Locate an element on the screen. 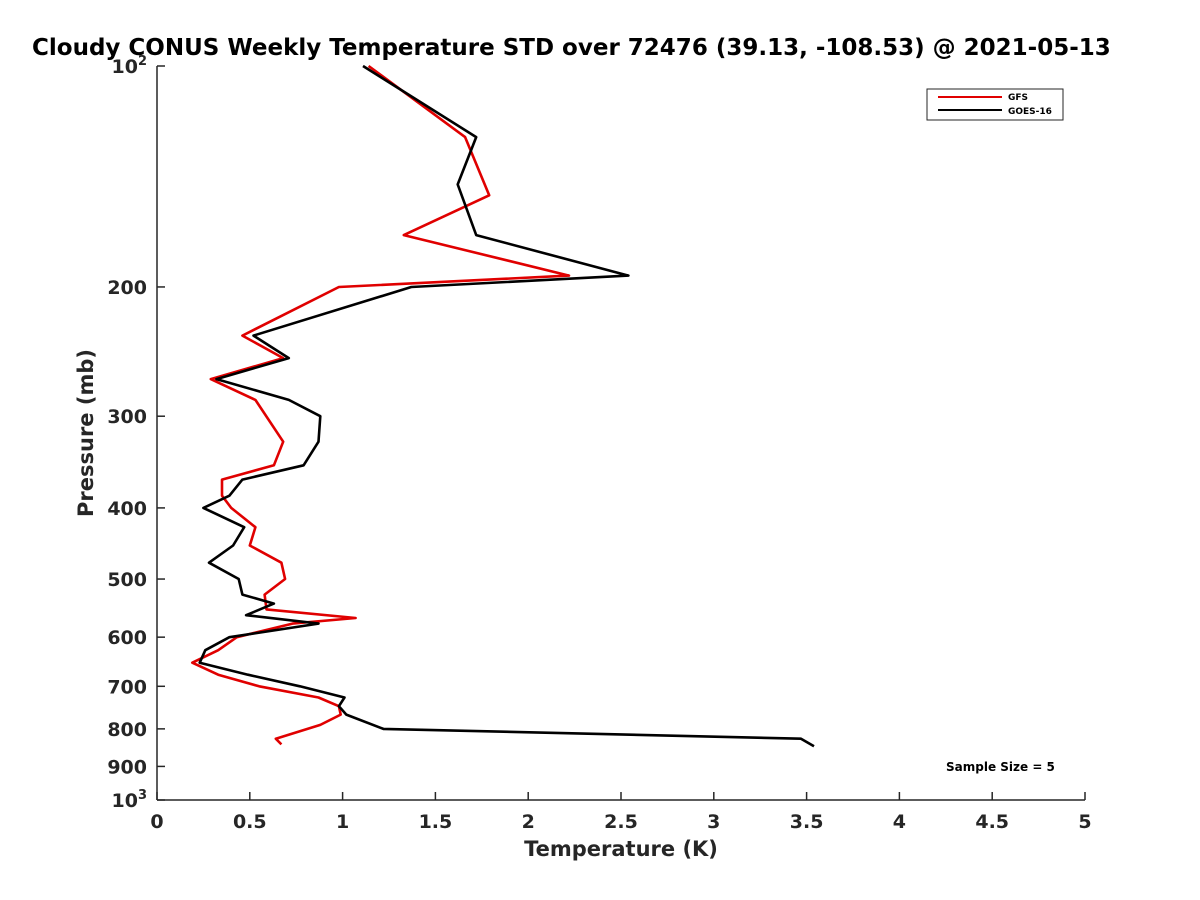 This screenshot has height=900, width=1200. y-tick-label: 200 is located at coordinates (127, 288).